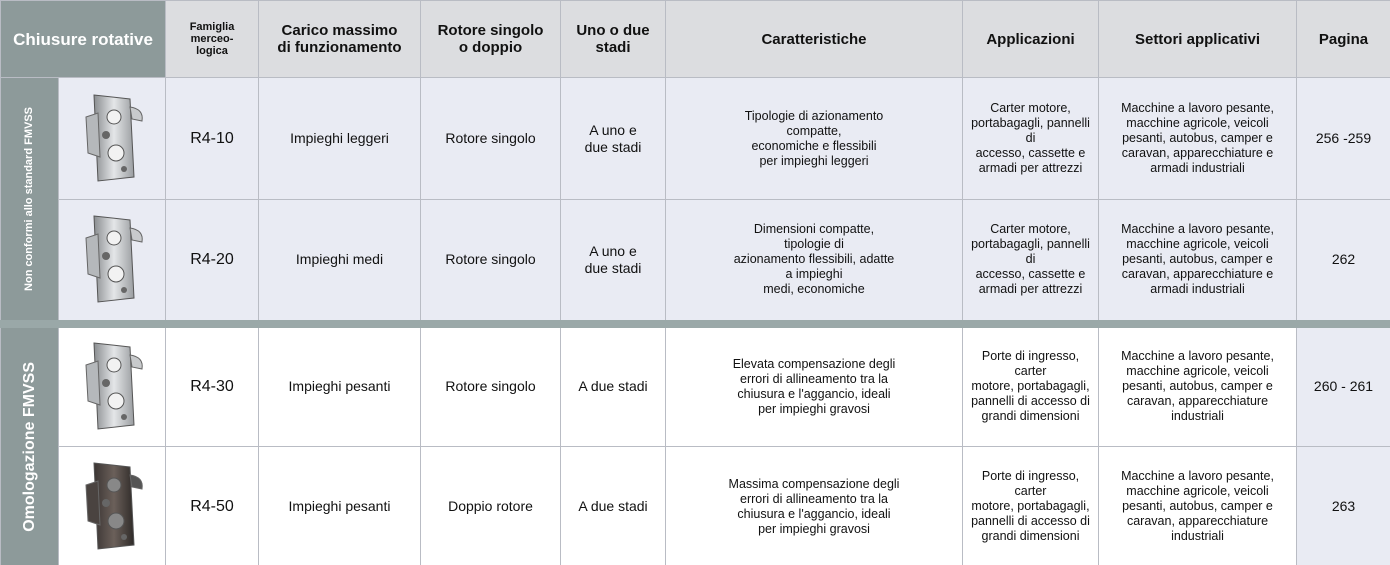 The image size is (1390, 565). I want to click on group-header: Chiusure rotative, so click(83, 39).